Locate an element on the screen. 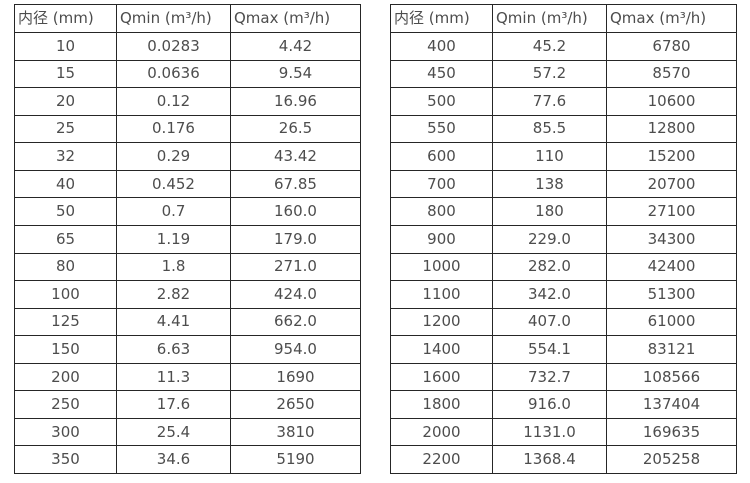 The width and height of the screenshot is (750, 483). table-row: 1200 407.0 61000 is located at coordinates (563, 322).